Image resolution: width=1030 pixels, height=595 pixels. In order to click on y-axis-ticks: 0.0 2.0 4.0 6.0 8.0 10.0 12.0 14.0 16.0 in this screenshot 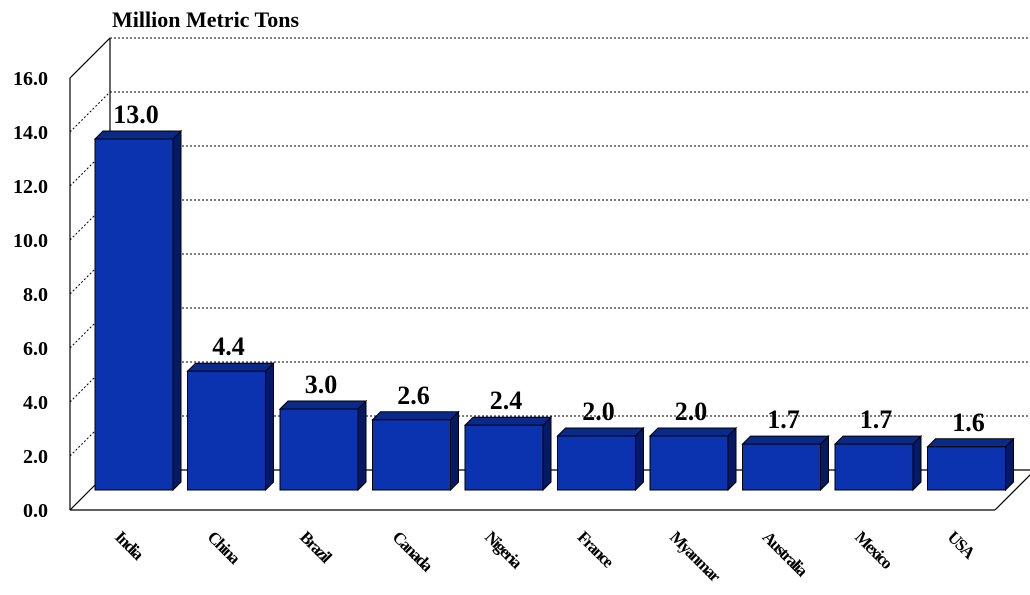, I will do `click(30, 295)`.